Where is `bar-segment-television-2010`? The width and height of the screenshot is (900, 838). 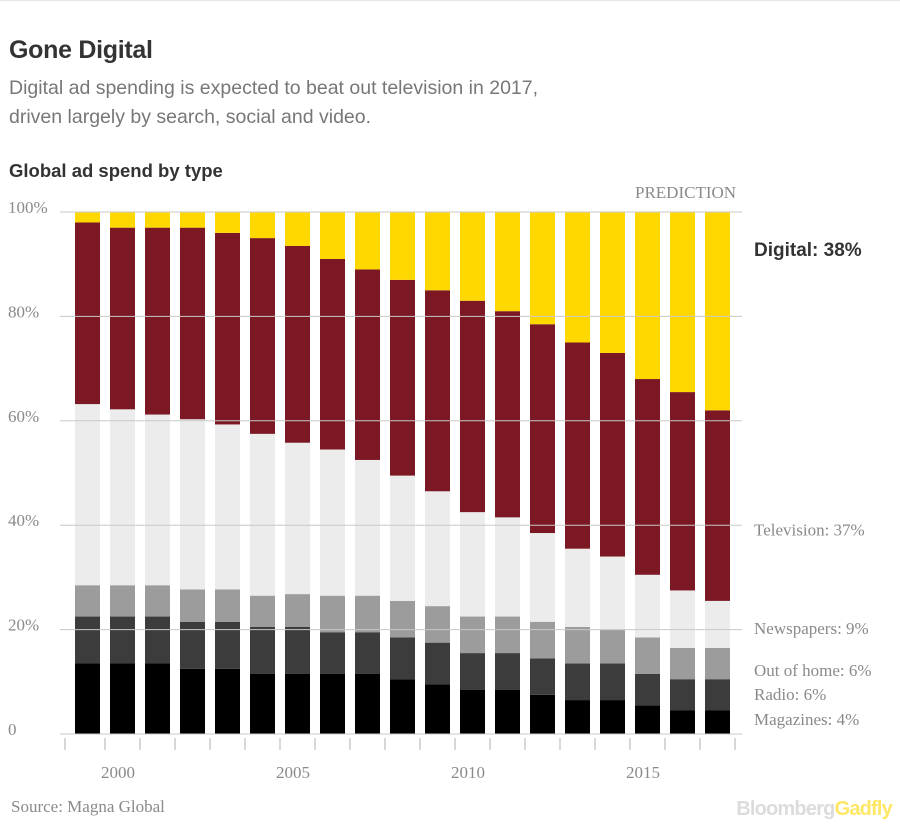
bar-segment-television-2010 is located at coordinates (472, 406).